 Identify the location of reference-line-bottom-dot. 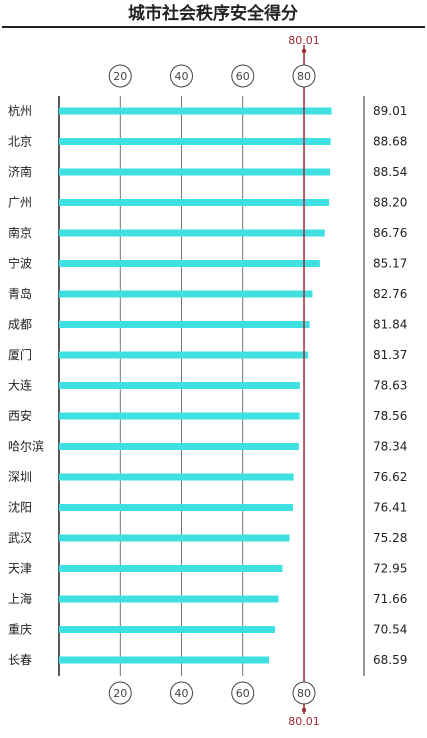
(304, 710).